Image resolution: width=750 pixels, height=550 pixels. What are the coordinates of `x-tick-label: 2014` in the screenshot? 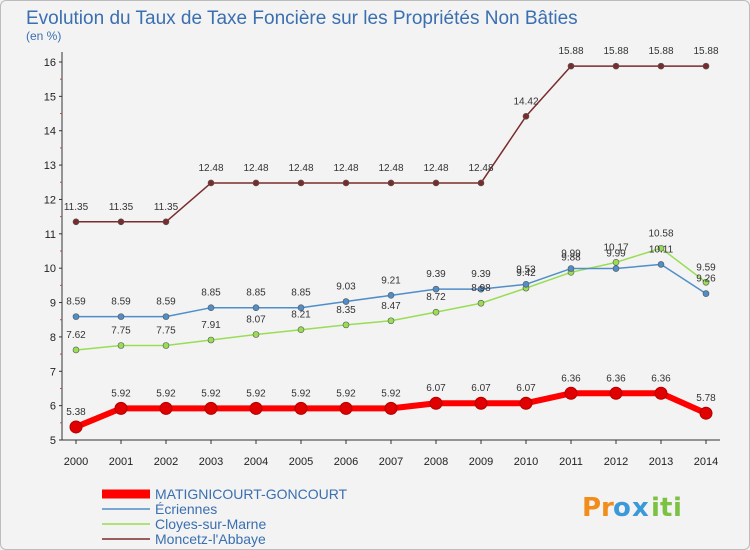 It's located at (706, 462).